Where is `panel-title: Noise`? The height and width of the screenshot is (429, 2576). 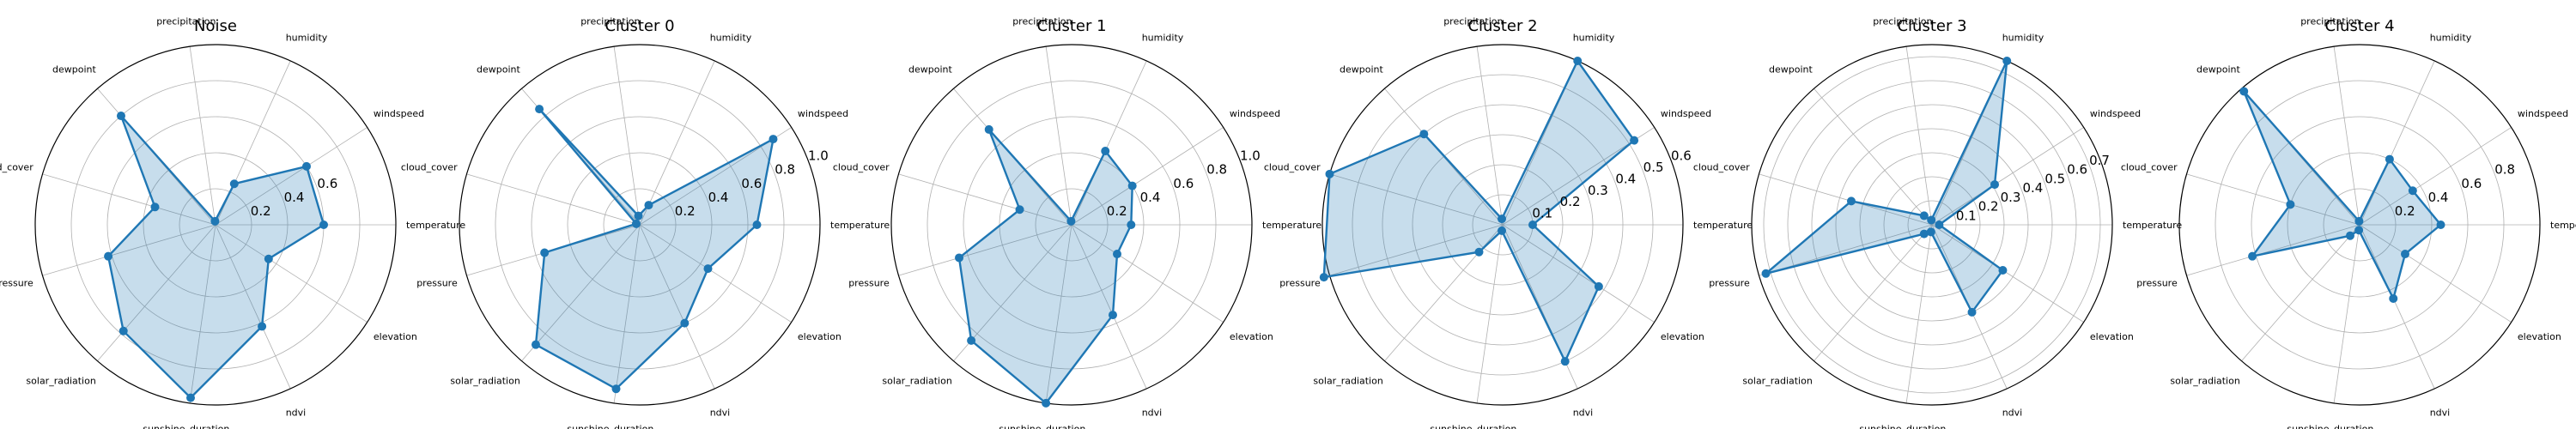 panel-title: Noise is located at coordinates (215, 26).